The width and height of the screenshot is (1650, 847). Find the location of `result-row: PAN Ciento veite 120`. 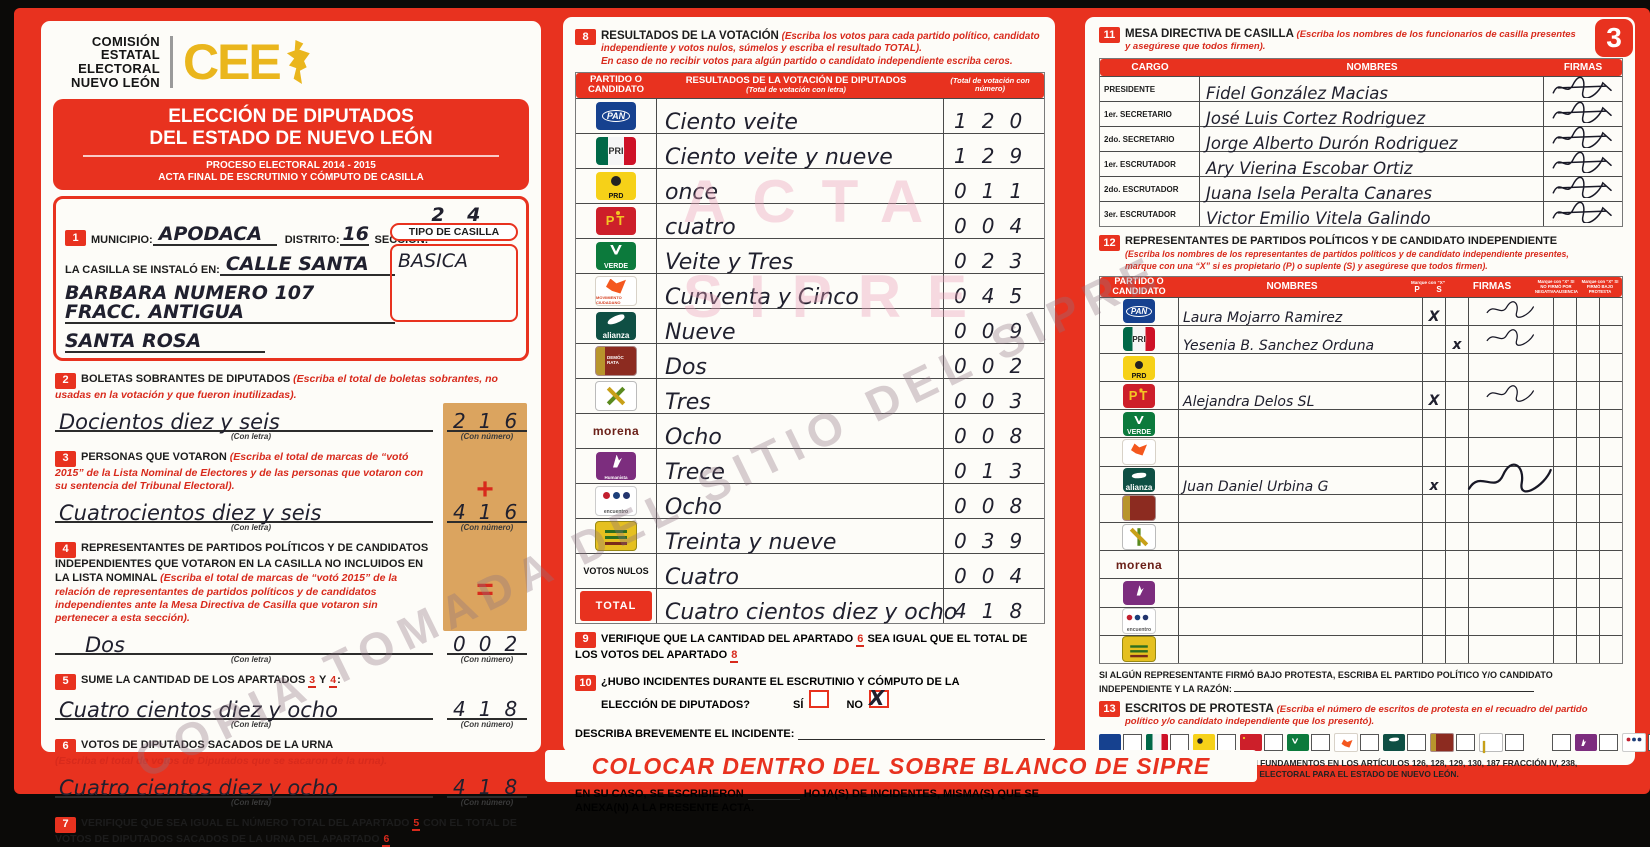

result-row: PAN Ciento veite 120 is located at coordinates (810, 116).